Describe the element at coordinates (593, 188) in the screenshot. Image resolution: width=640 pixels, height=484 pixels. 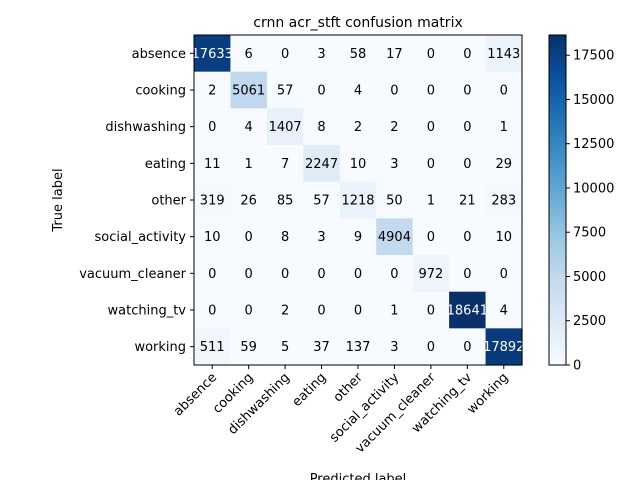
I see `colorbar-tick-label: 10000` at that location.